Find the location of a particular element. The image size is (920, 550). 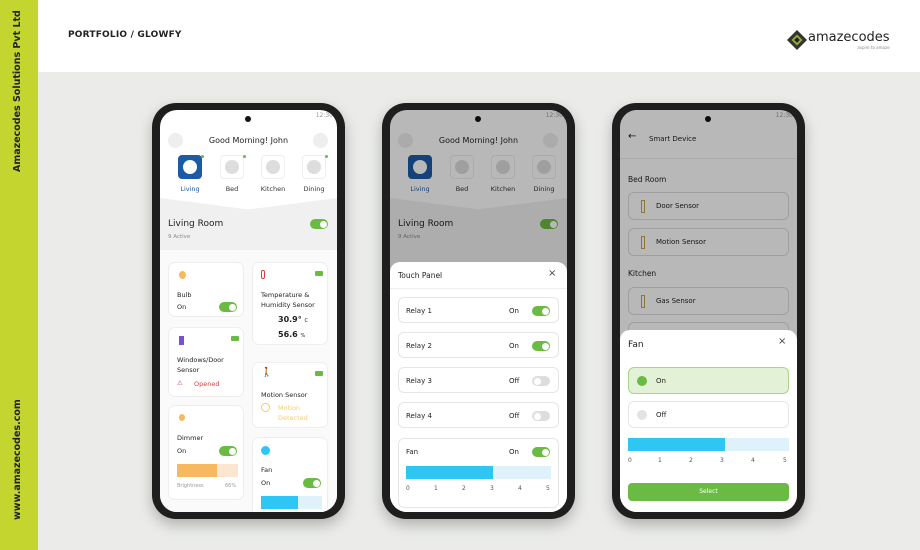

logo-tagline: aspire to amaze is located at coordinates (873, 47).